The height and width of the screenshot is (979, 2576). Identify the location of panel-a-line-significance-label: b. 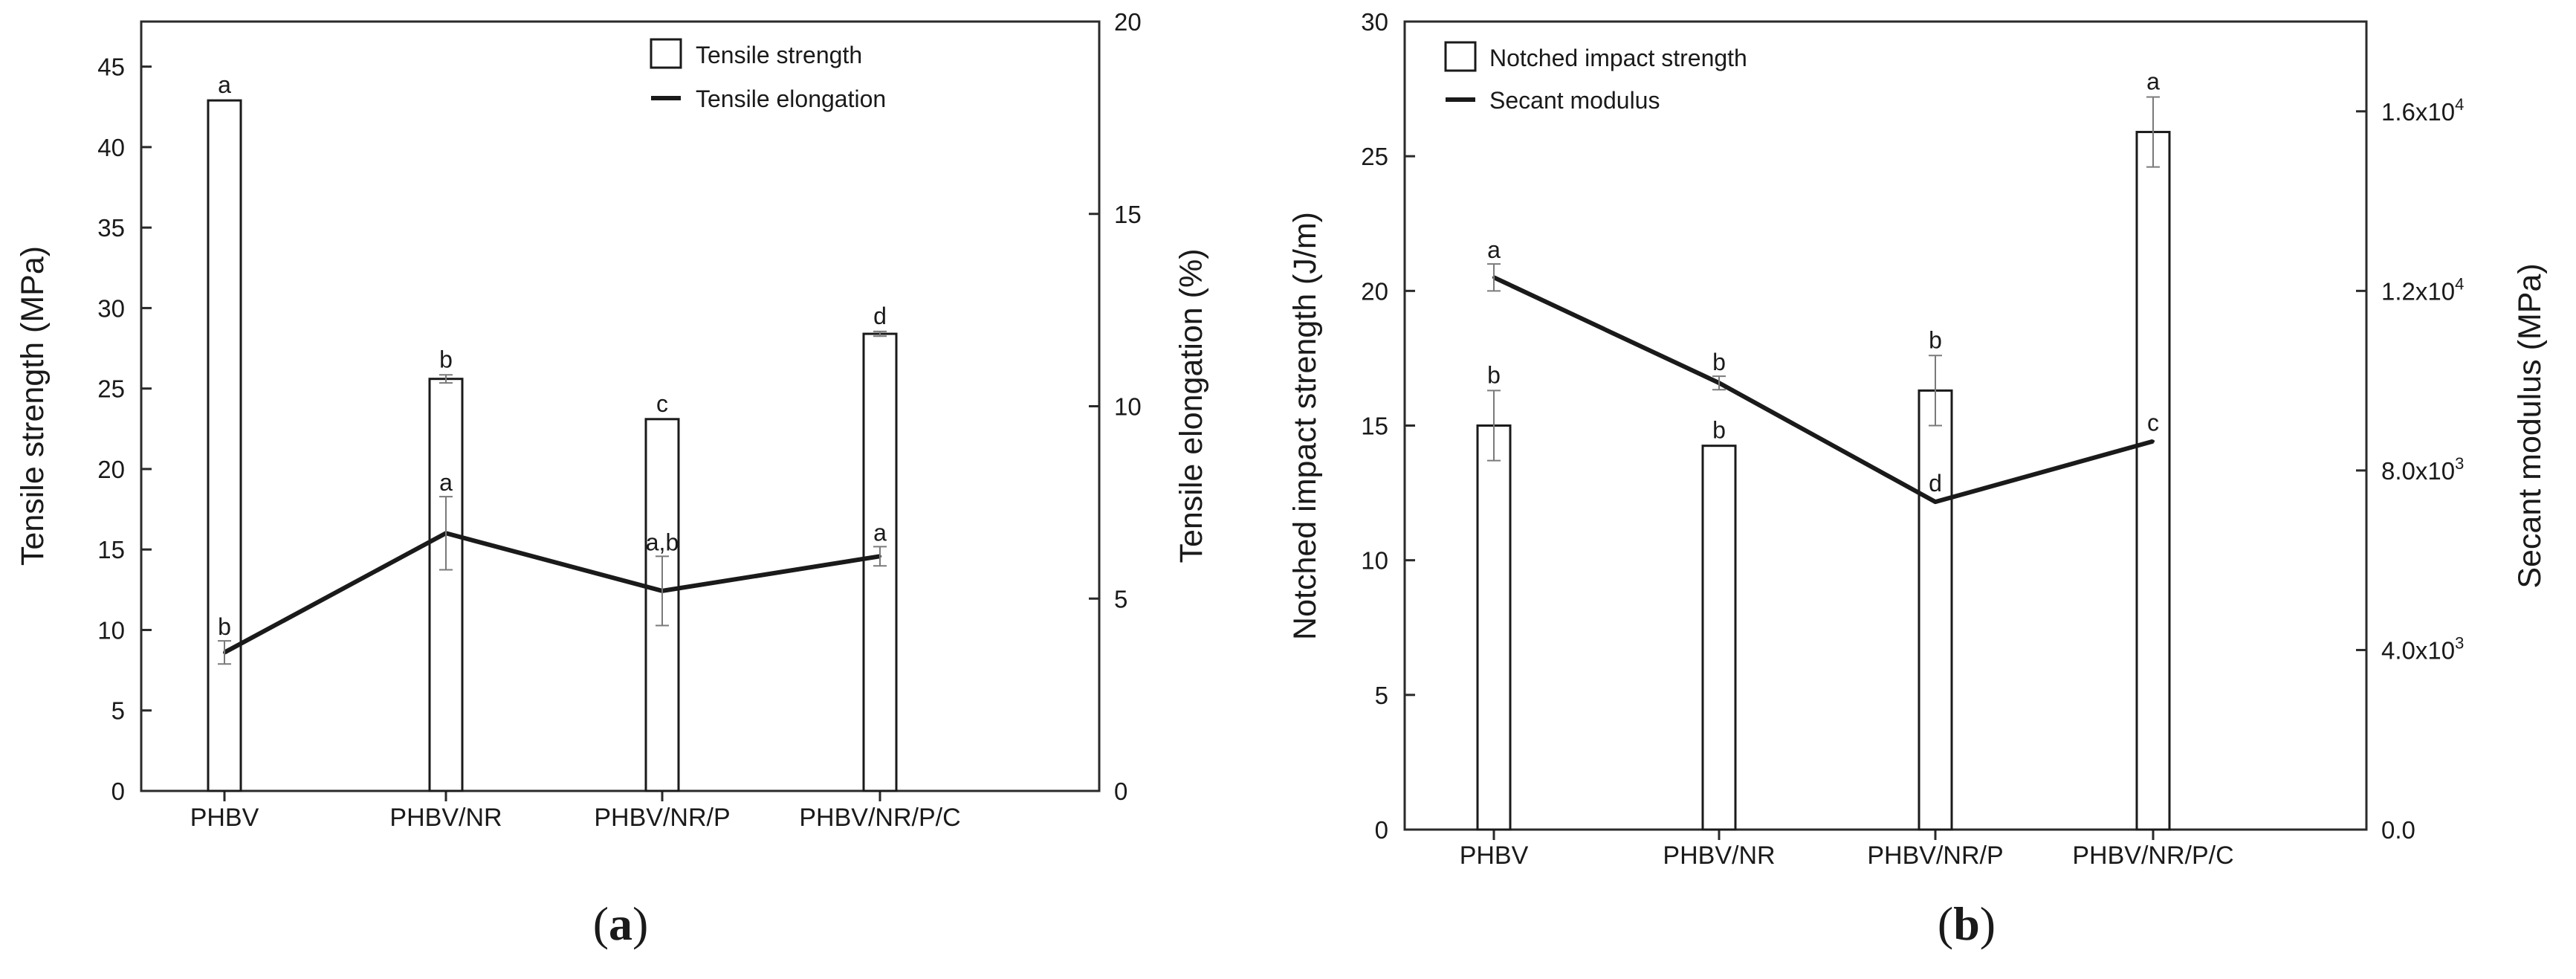
(224, 626).